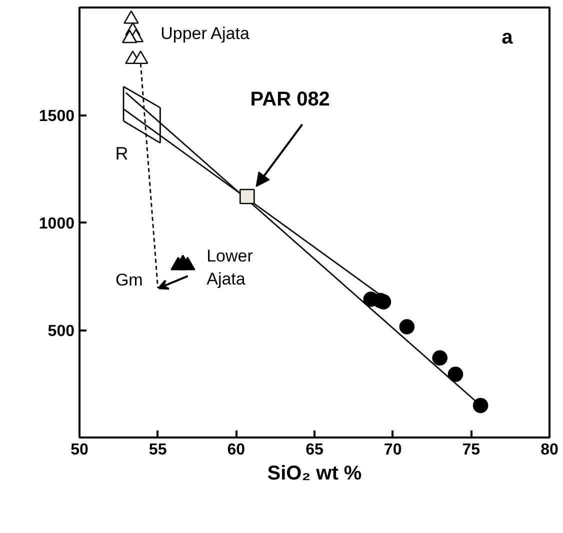 The width and height of the screenshot is (563, 533). I want to click on x-tick-label: 55, so click(157, 450).